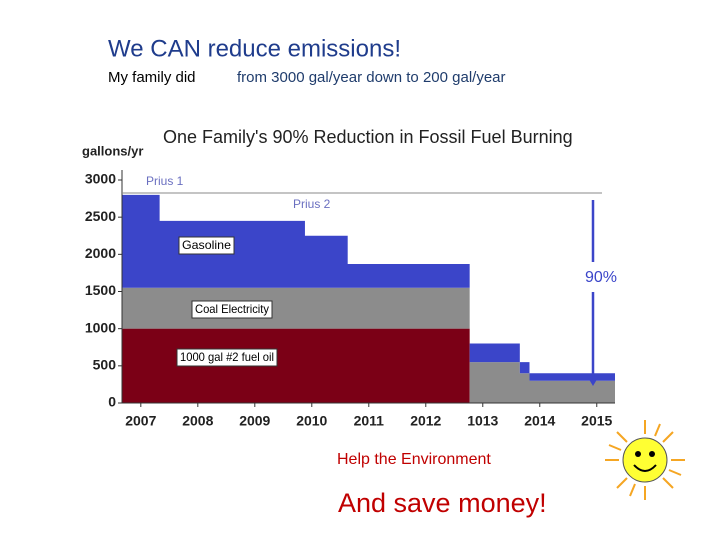 The image size is (720, 545). Describe the element at coordinates (100, 179) in the screenshot. I see `y-tick-label: 3000` at that location.